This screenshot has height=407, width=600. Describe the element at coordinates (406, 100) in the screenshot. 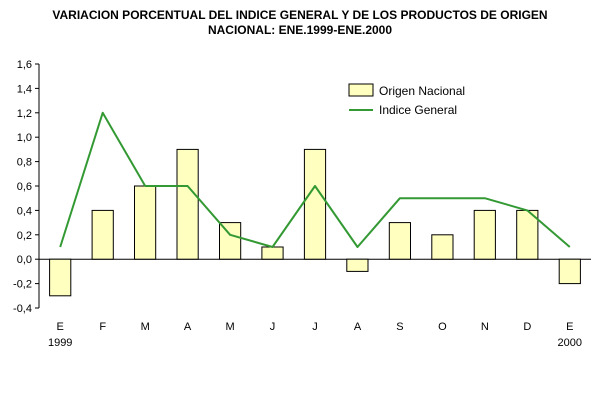

I see `legend: Origen Nacional Indice General` at that location.